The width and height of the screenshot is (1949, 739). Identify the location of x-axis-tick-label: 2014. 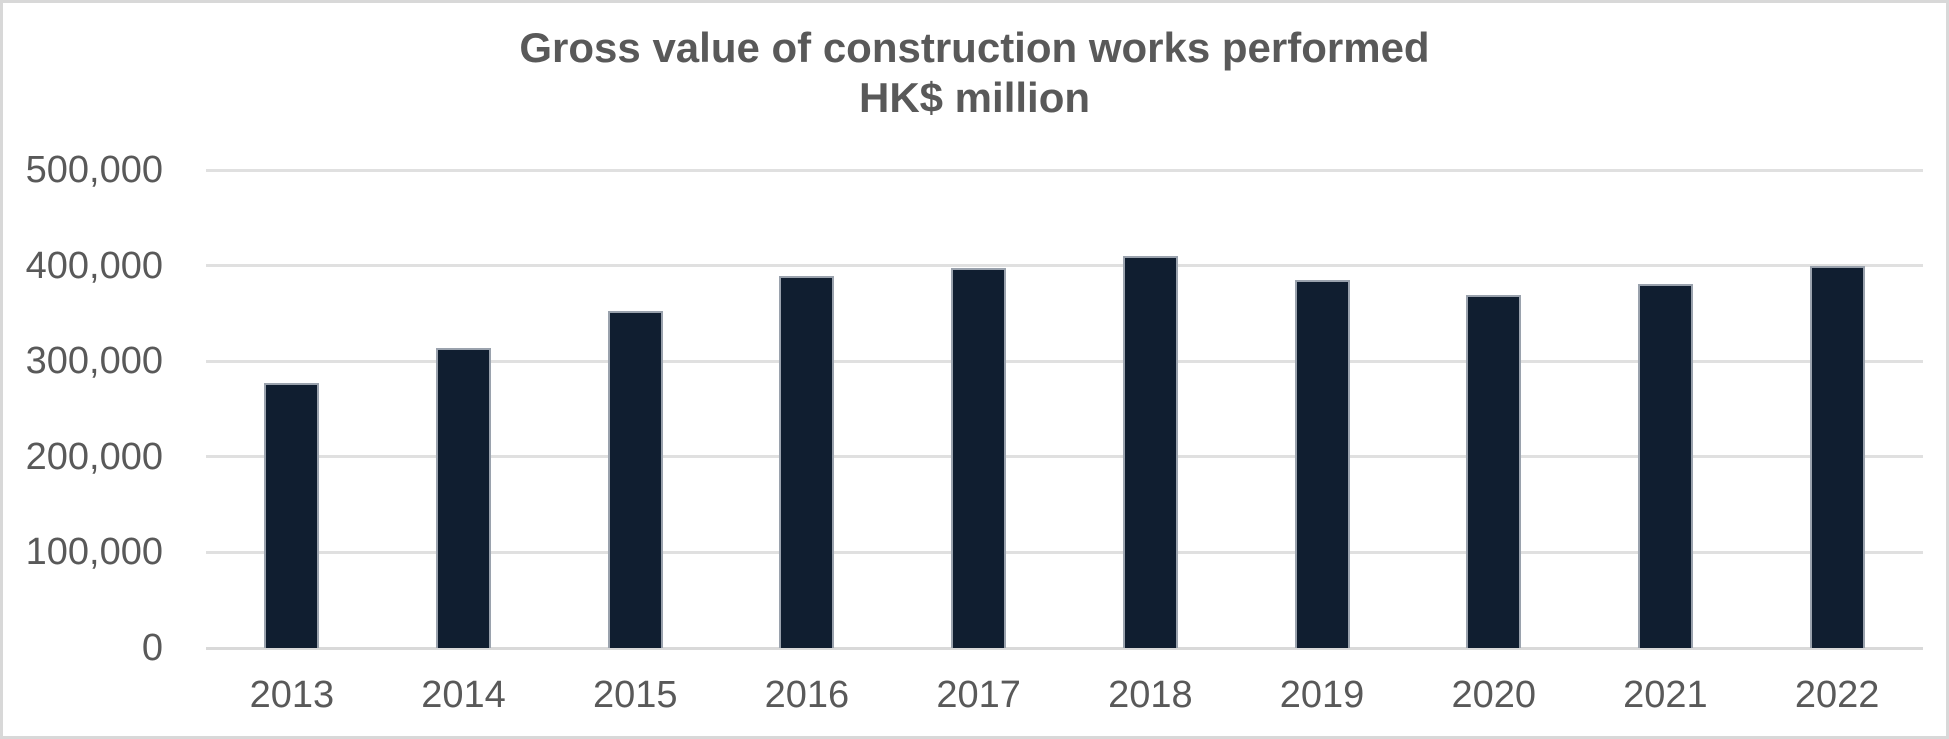
(463, 695).